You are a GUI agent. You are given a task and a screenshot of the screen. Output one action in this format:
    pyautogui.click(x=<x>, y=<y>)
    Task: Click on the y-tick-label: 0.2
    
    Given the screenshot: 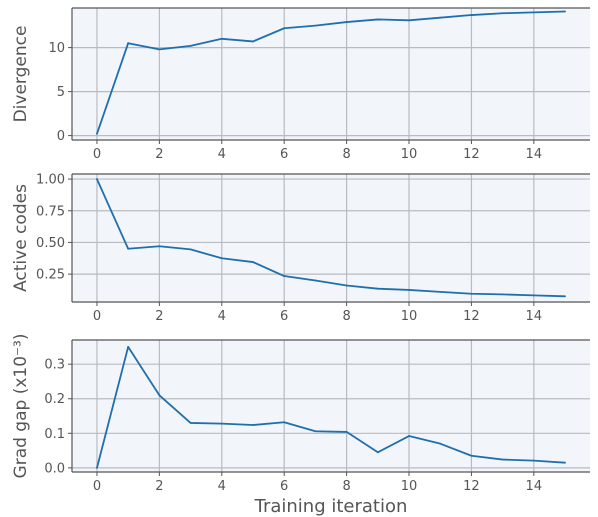 What is the action you would take?
    pyautogui.click(x=54, y=399)
    